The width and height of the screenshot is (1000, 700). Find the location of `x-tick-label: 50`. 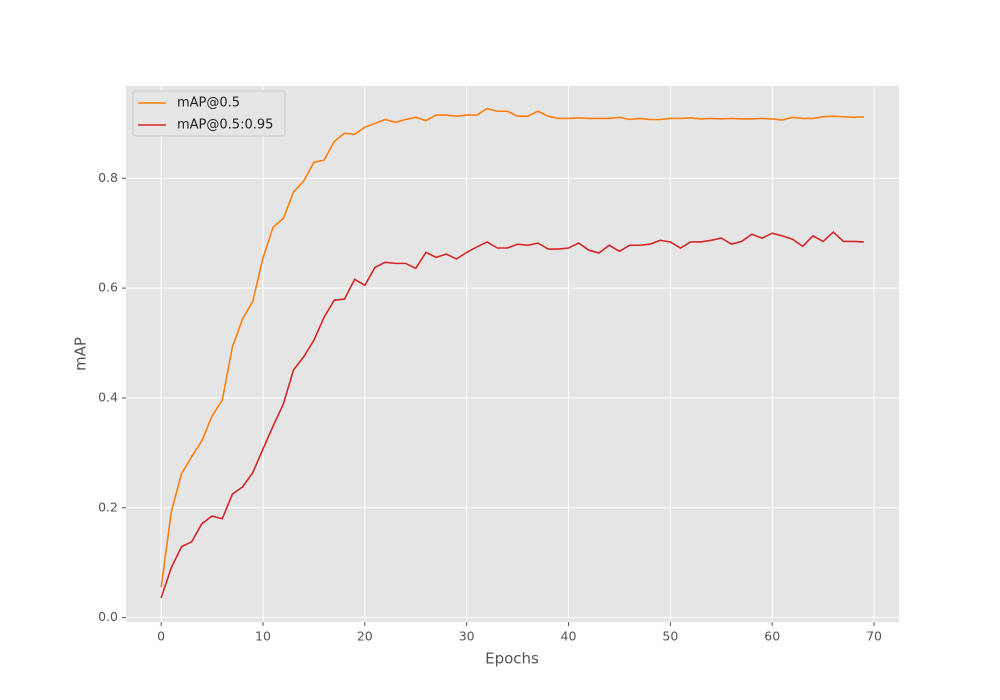

x-tick-label: 50 is located at coordinates (670, 636).